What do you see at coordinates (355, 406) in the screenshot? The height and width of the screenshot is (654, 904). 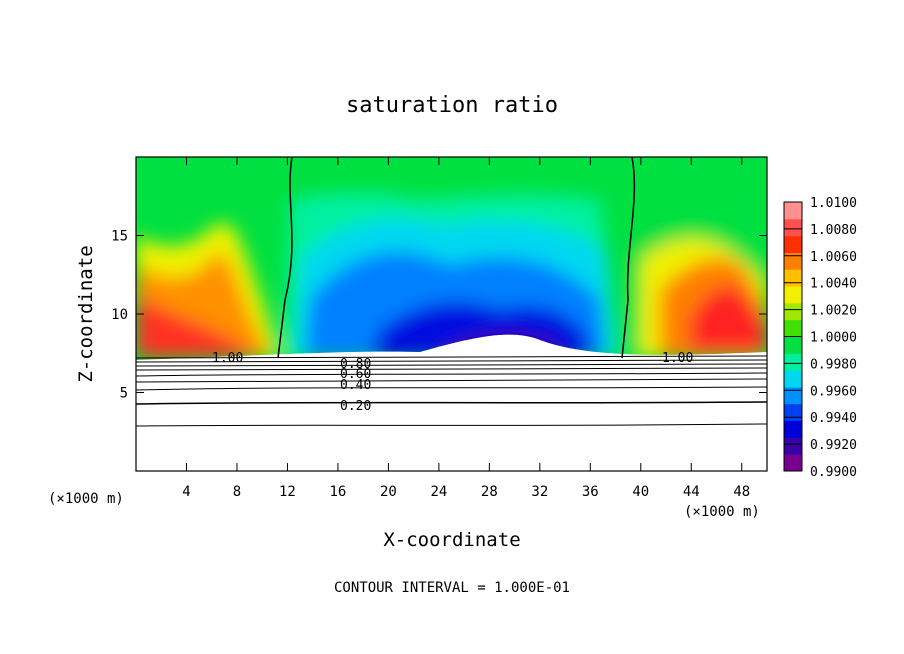 I see `contour-label: 0.20` at bounding box center [355, 406].